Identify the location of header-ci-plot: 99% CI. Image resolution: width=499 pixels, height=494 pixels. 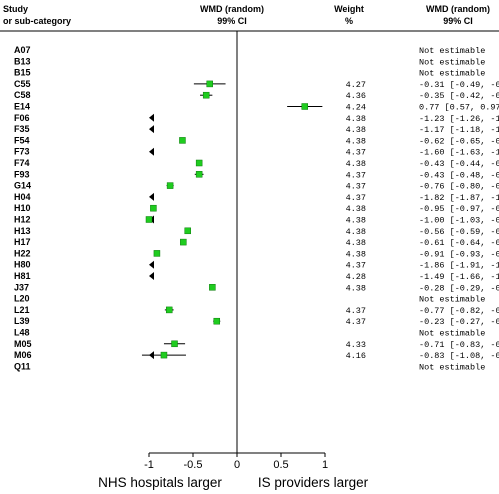
(232, 21).